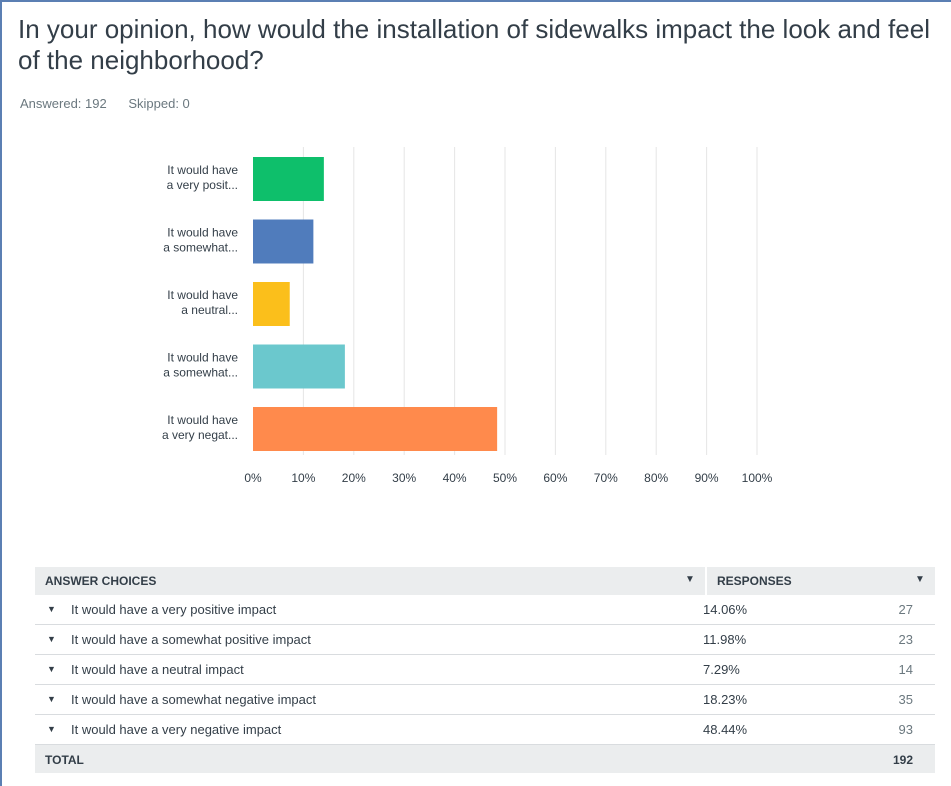 The width and height of the screenshot is (951, 786). What do you see at coordinates (157, 669) in the screenshot?
I see `answer-choice-label: It would have a neutral impact` at bounding box center [157, 669].